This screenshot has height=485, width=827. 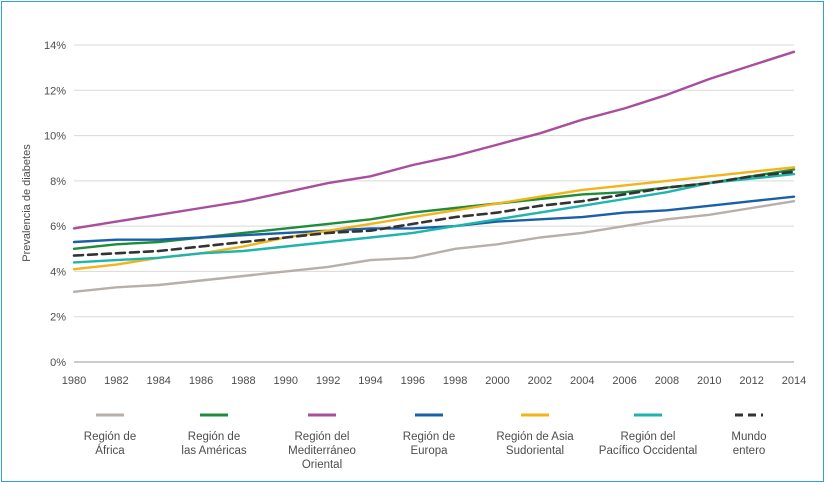 I want to click on x-tick-label: 1986, so click(x=201, y=381).